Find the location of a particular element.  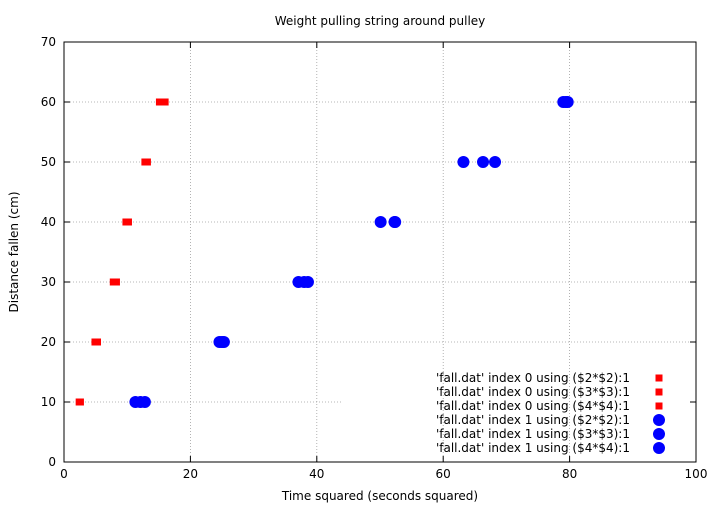

y-tick-label: 20 is located at coordinates (48, 342).